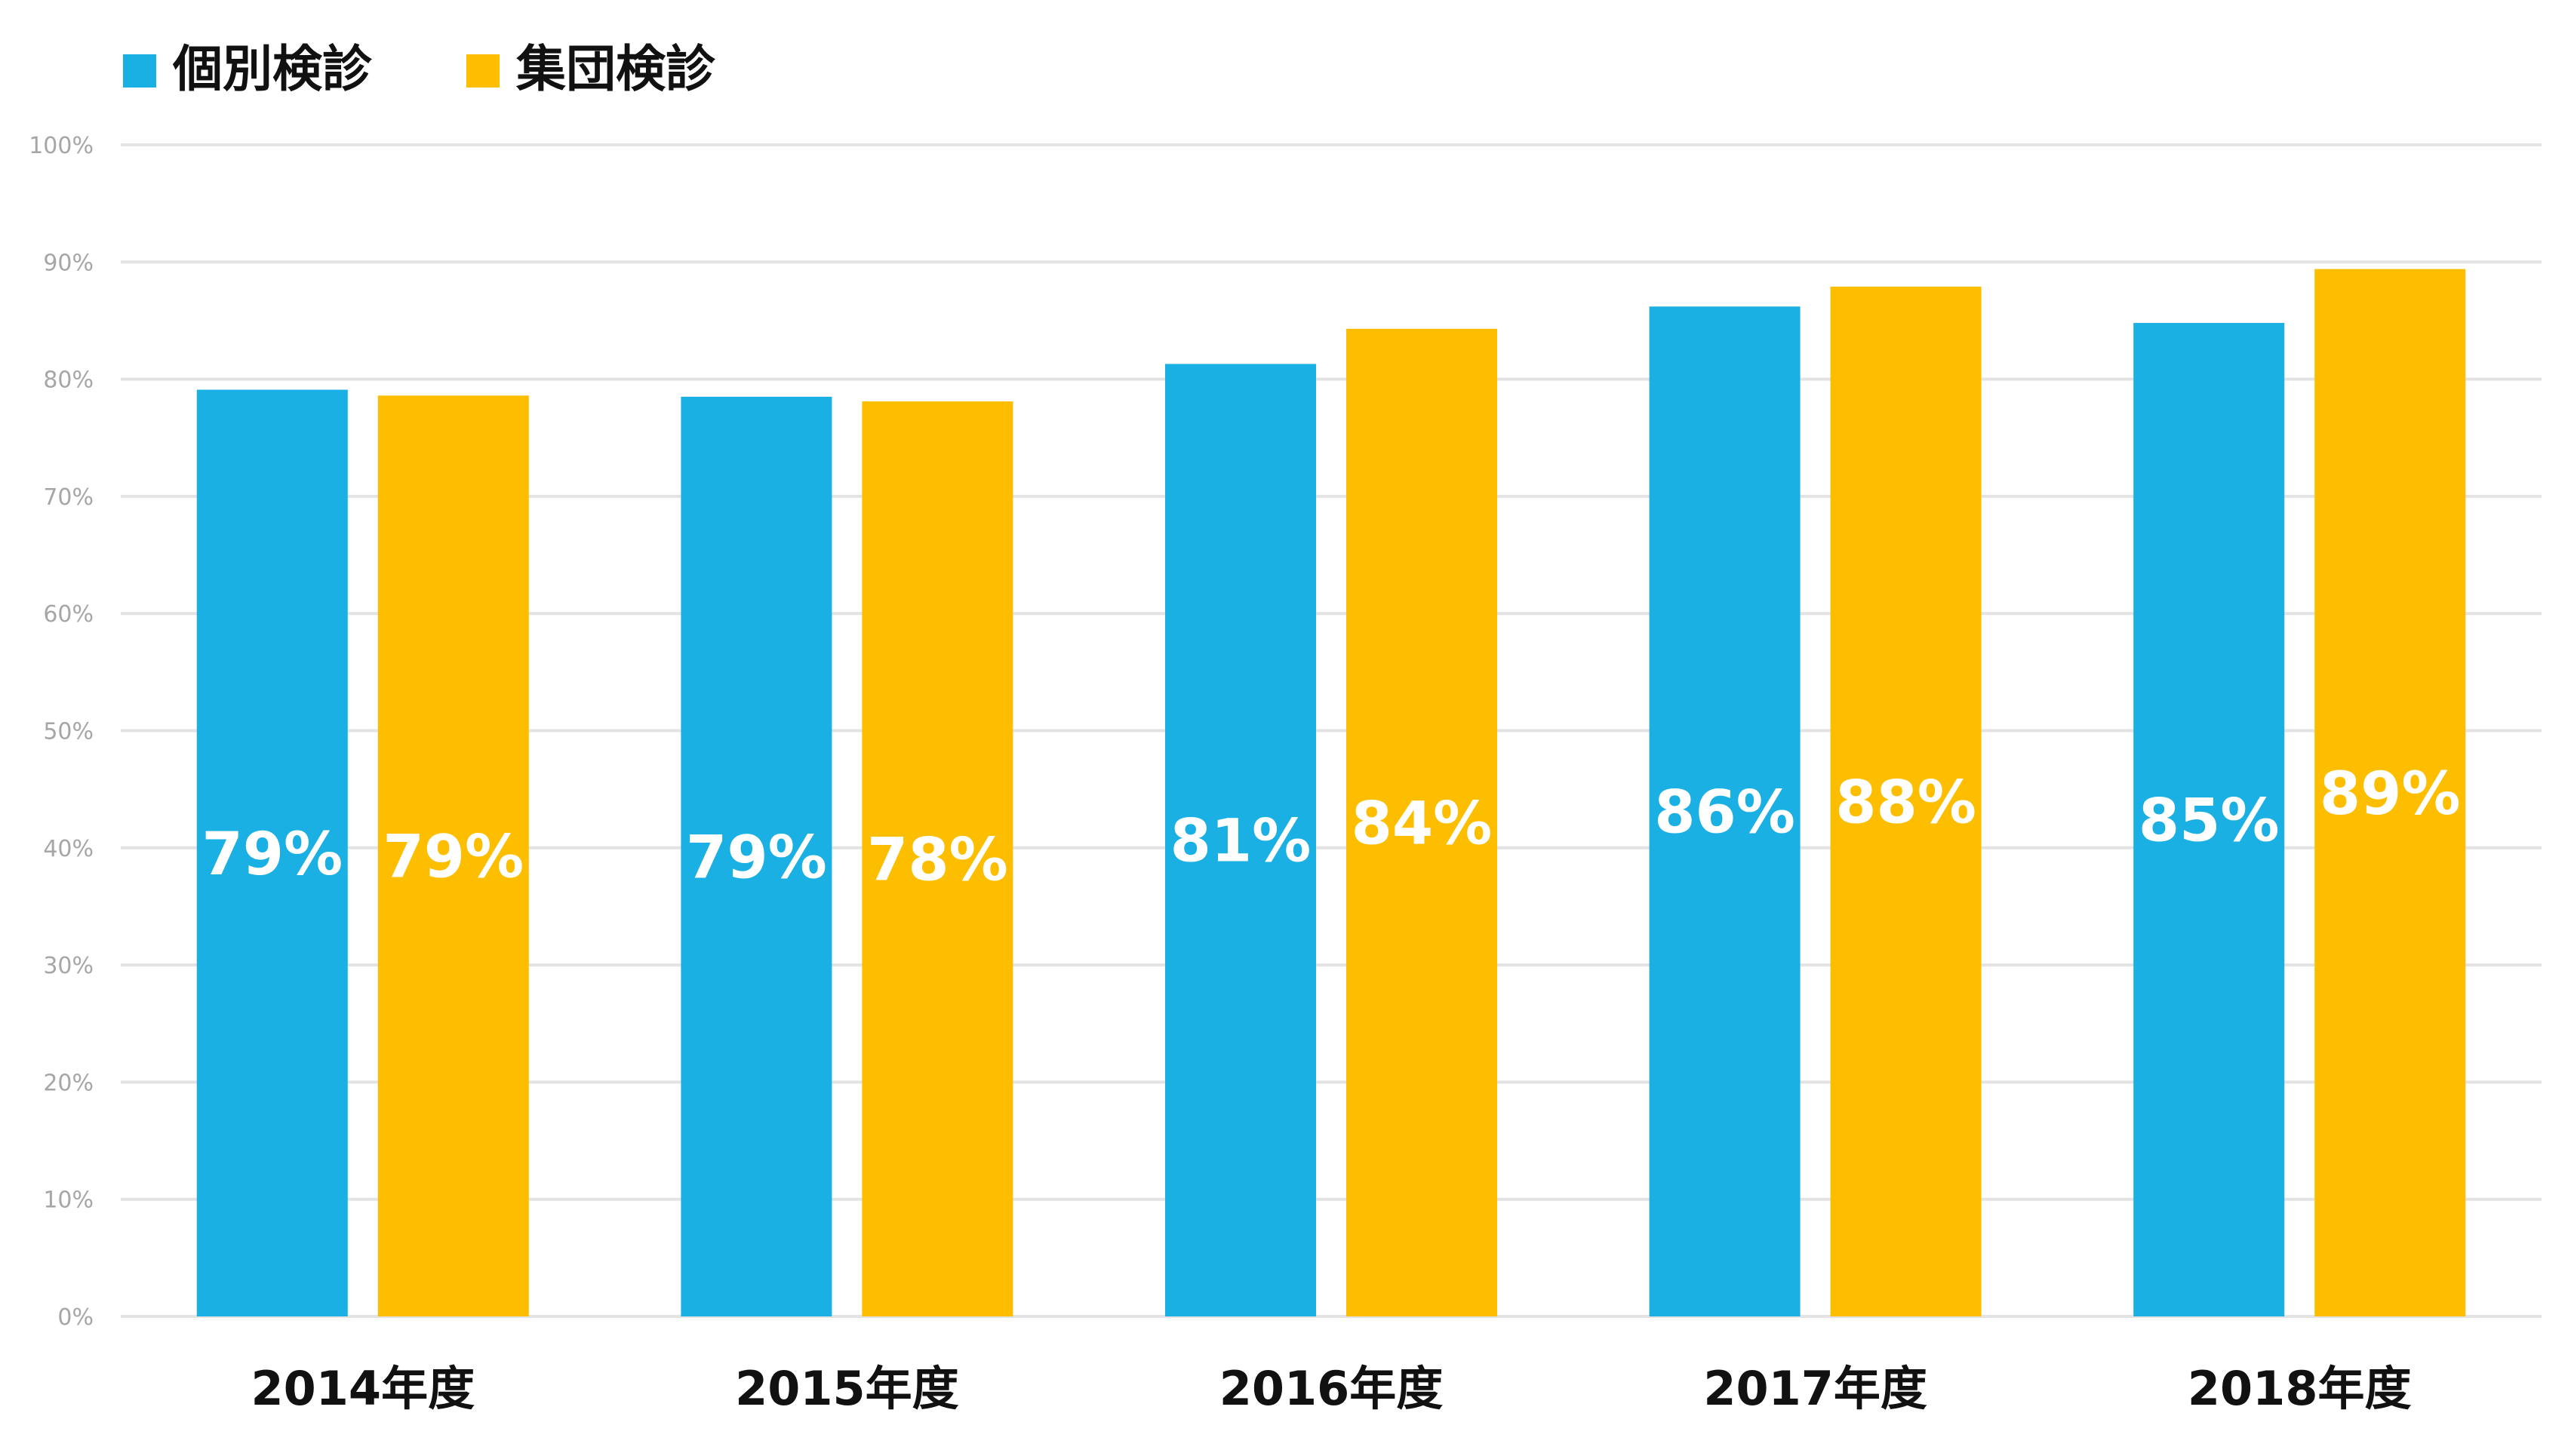 The image size is (2574, 1456). Describe the element at coordinates (68, 1200) in the screenshot. I see `y-tick-label: 10%` at that location.